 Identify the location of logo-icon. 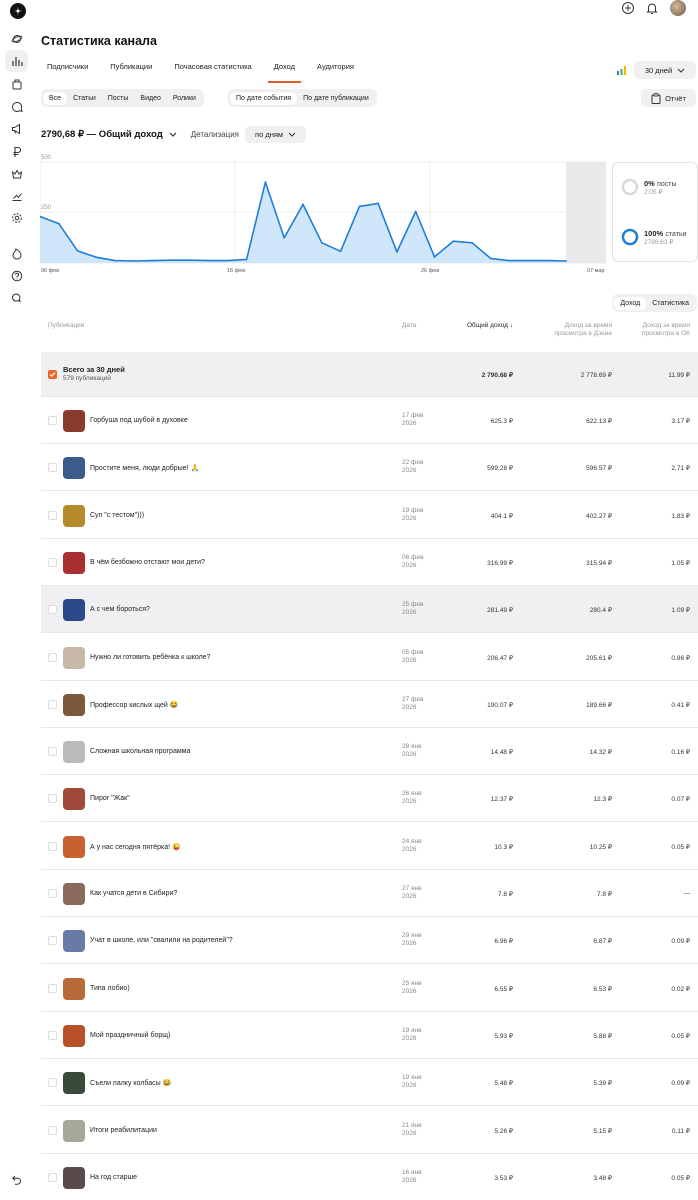
(18, 11).